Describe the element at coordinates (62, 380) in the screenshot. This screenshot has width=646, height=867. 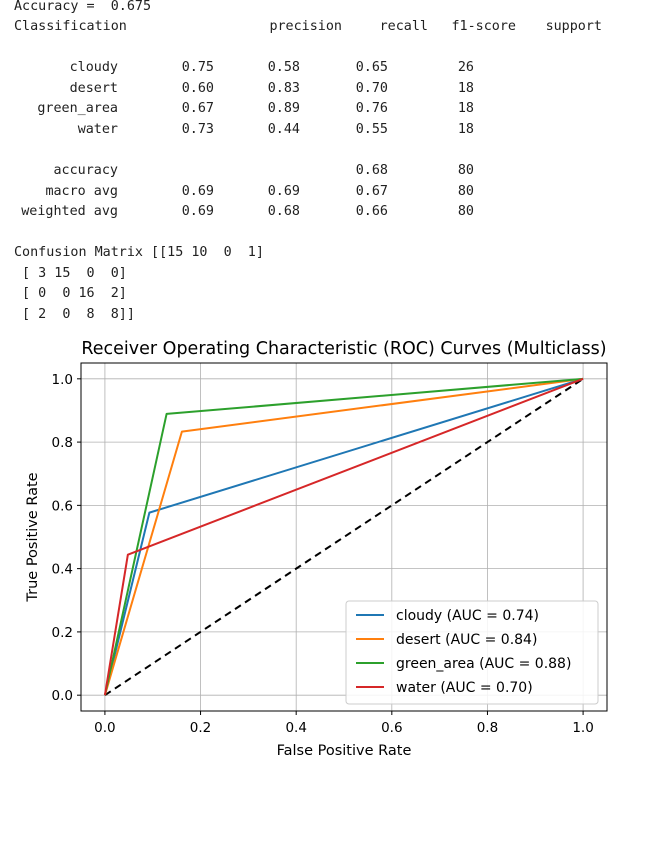
I see `y-tick-label: 1.0` at that location.